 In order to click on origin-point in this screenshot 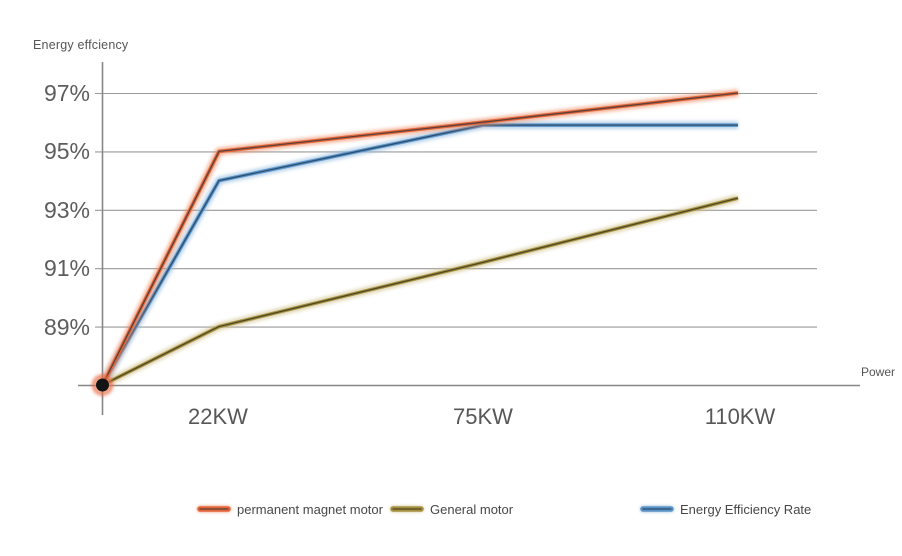, I will do `click(102, 385)`.